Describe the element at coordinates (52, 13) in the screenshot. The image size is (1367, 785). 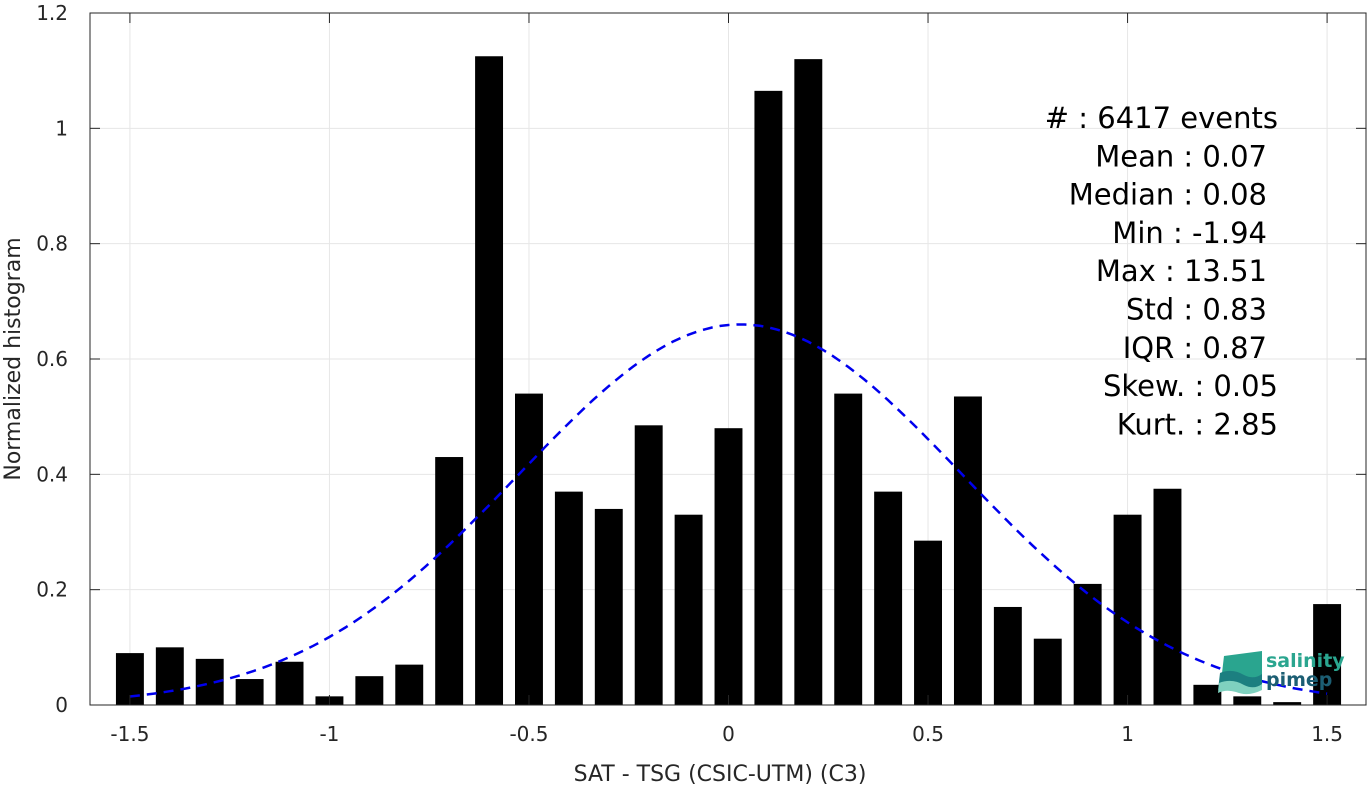
I see `y-tick-label: 1.2` at that location.